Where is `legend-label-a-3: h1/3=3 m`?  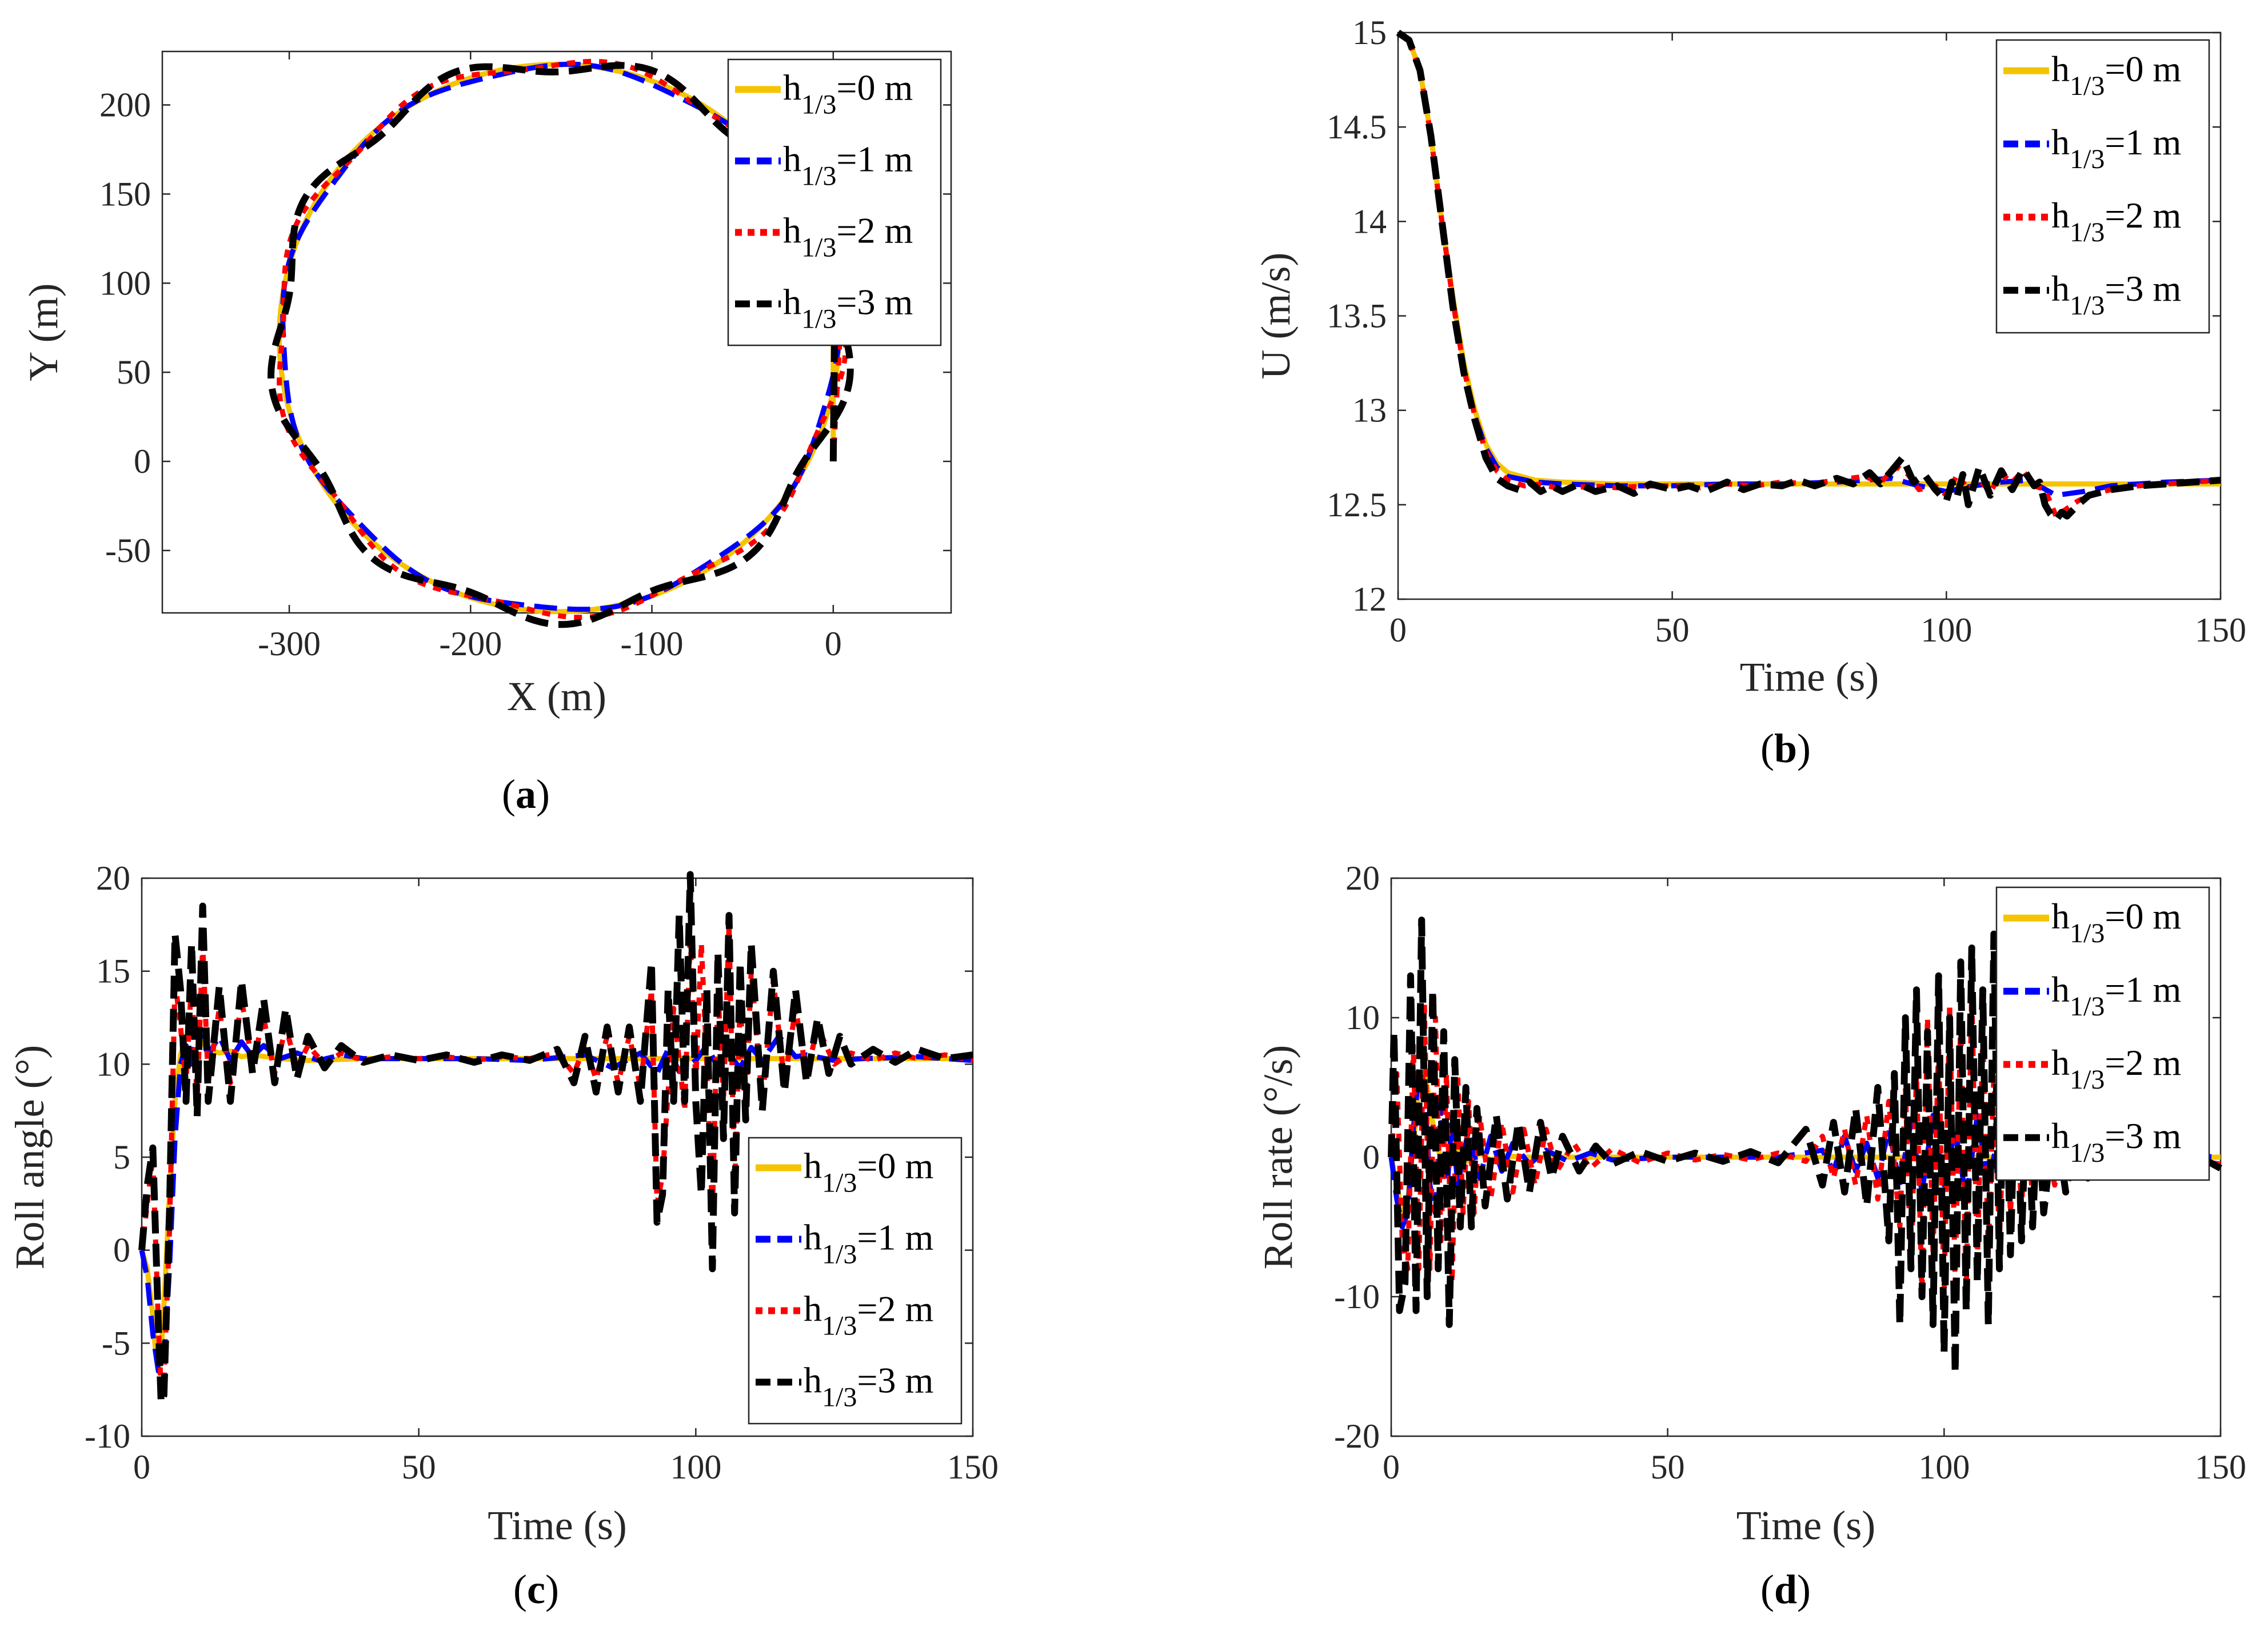 legend-label-a-3: h1/3=3 m is located at coordinates (848, 308).